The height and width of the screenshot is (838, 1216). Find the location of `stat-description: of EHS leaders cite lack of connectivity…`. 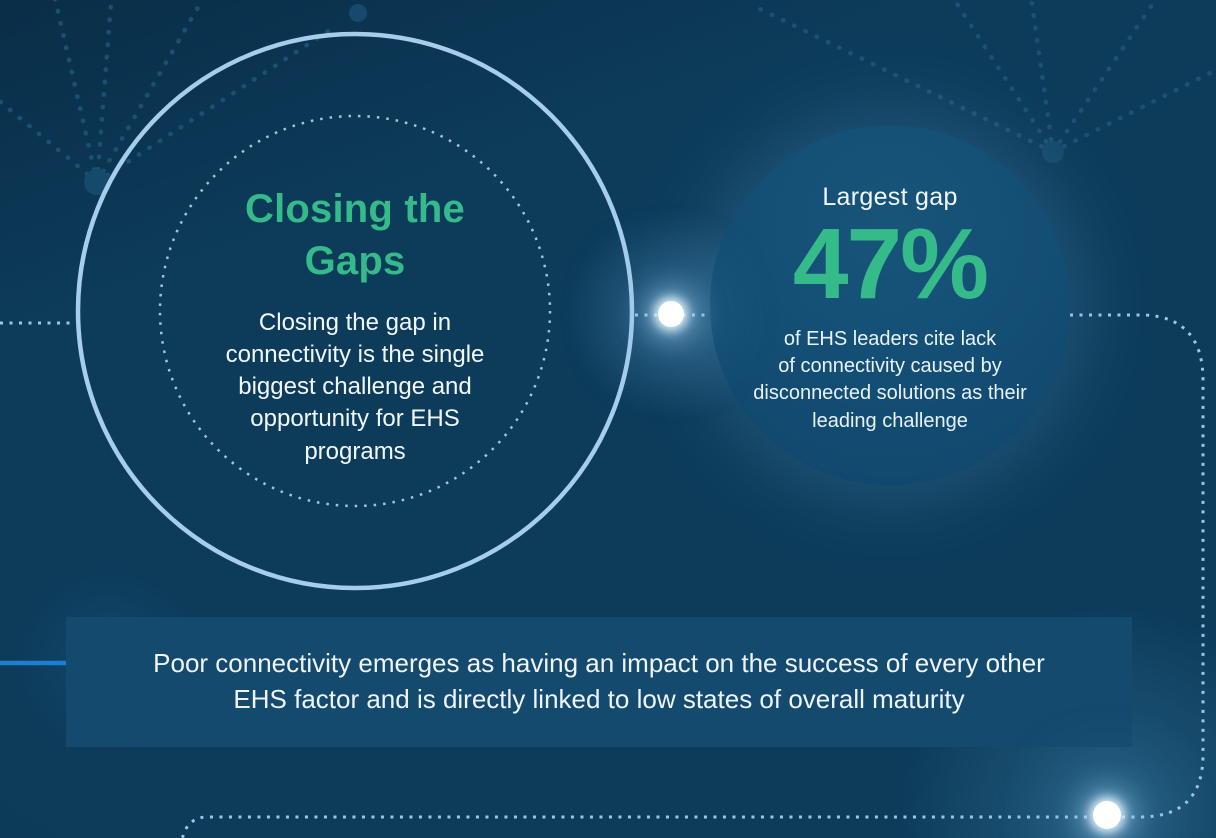

stat-description: of EHS leaders cite lack of connectivity… is located at coordinates (890, 380).